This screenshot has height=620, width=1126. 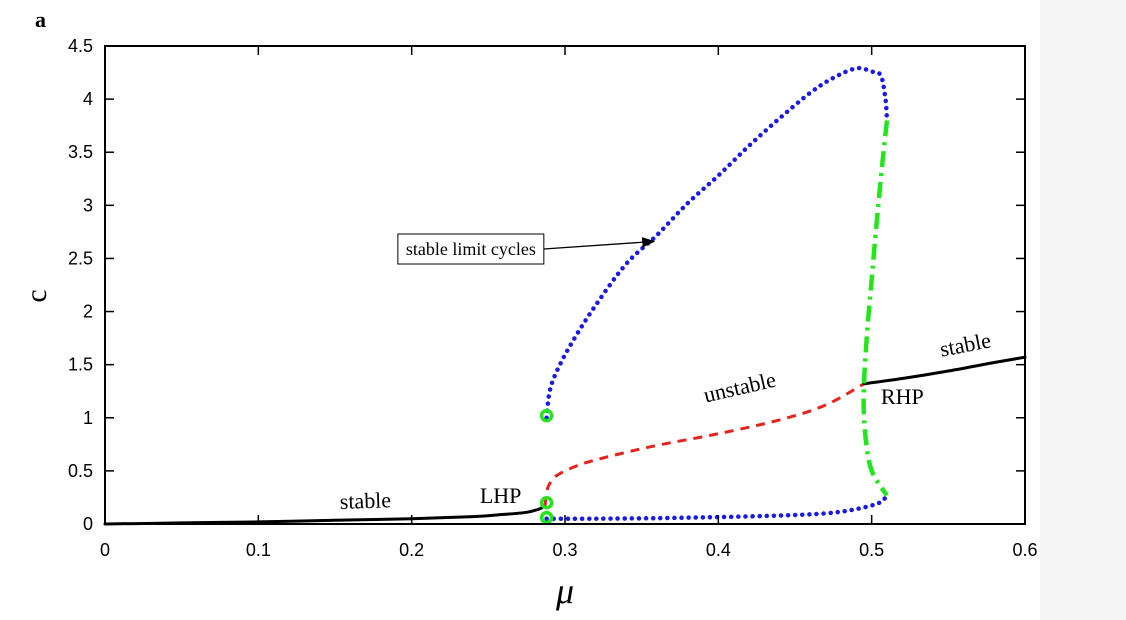 I want to click on annotation-unstable: unstable, so click(x=739, y=387).